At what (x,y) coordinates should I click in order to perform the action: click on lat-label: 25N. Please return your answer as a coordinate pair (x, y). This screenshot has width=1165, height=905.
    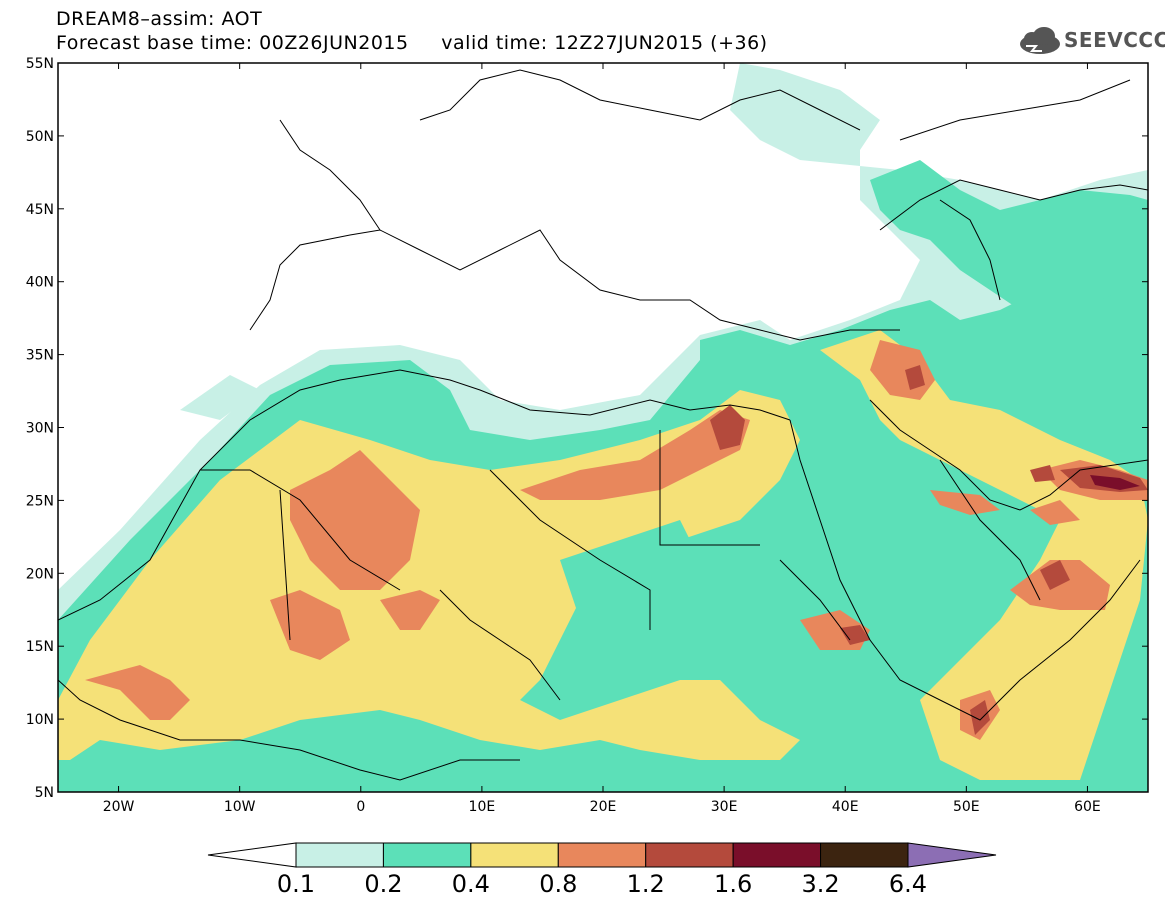
    Looking at the image, I should click on (40, 501).